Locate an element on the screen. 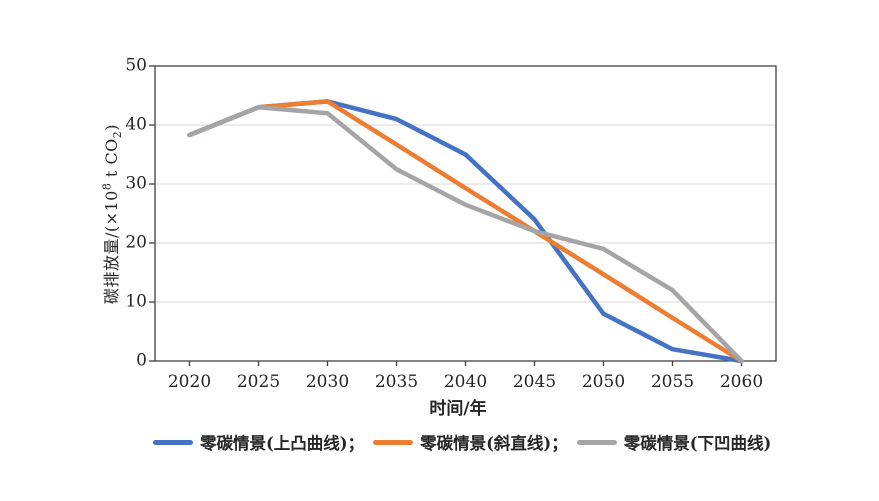  y-tick-label: 50 is located at coordinates (136, 65).